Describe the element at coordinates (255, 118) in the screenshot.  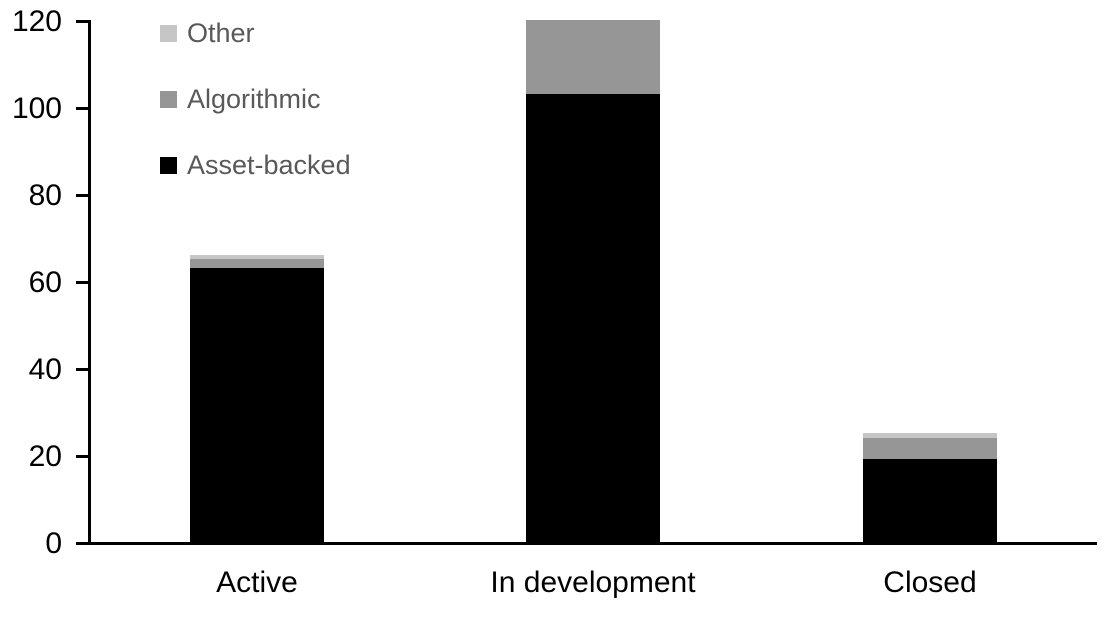
I see `legend: Other Algorithmic Asset-backed` at that location.